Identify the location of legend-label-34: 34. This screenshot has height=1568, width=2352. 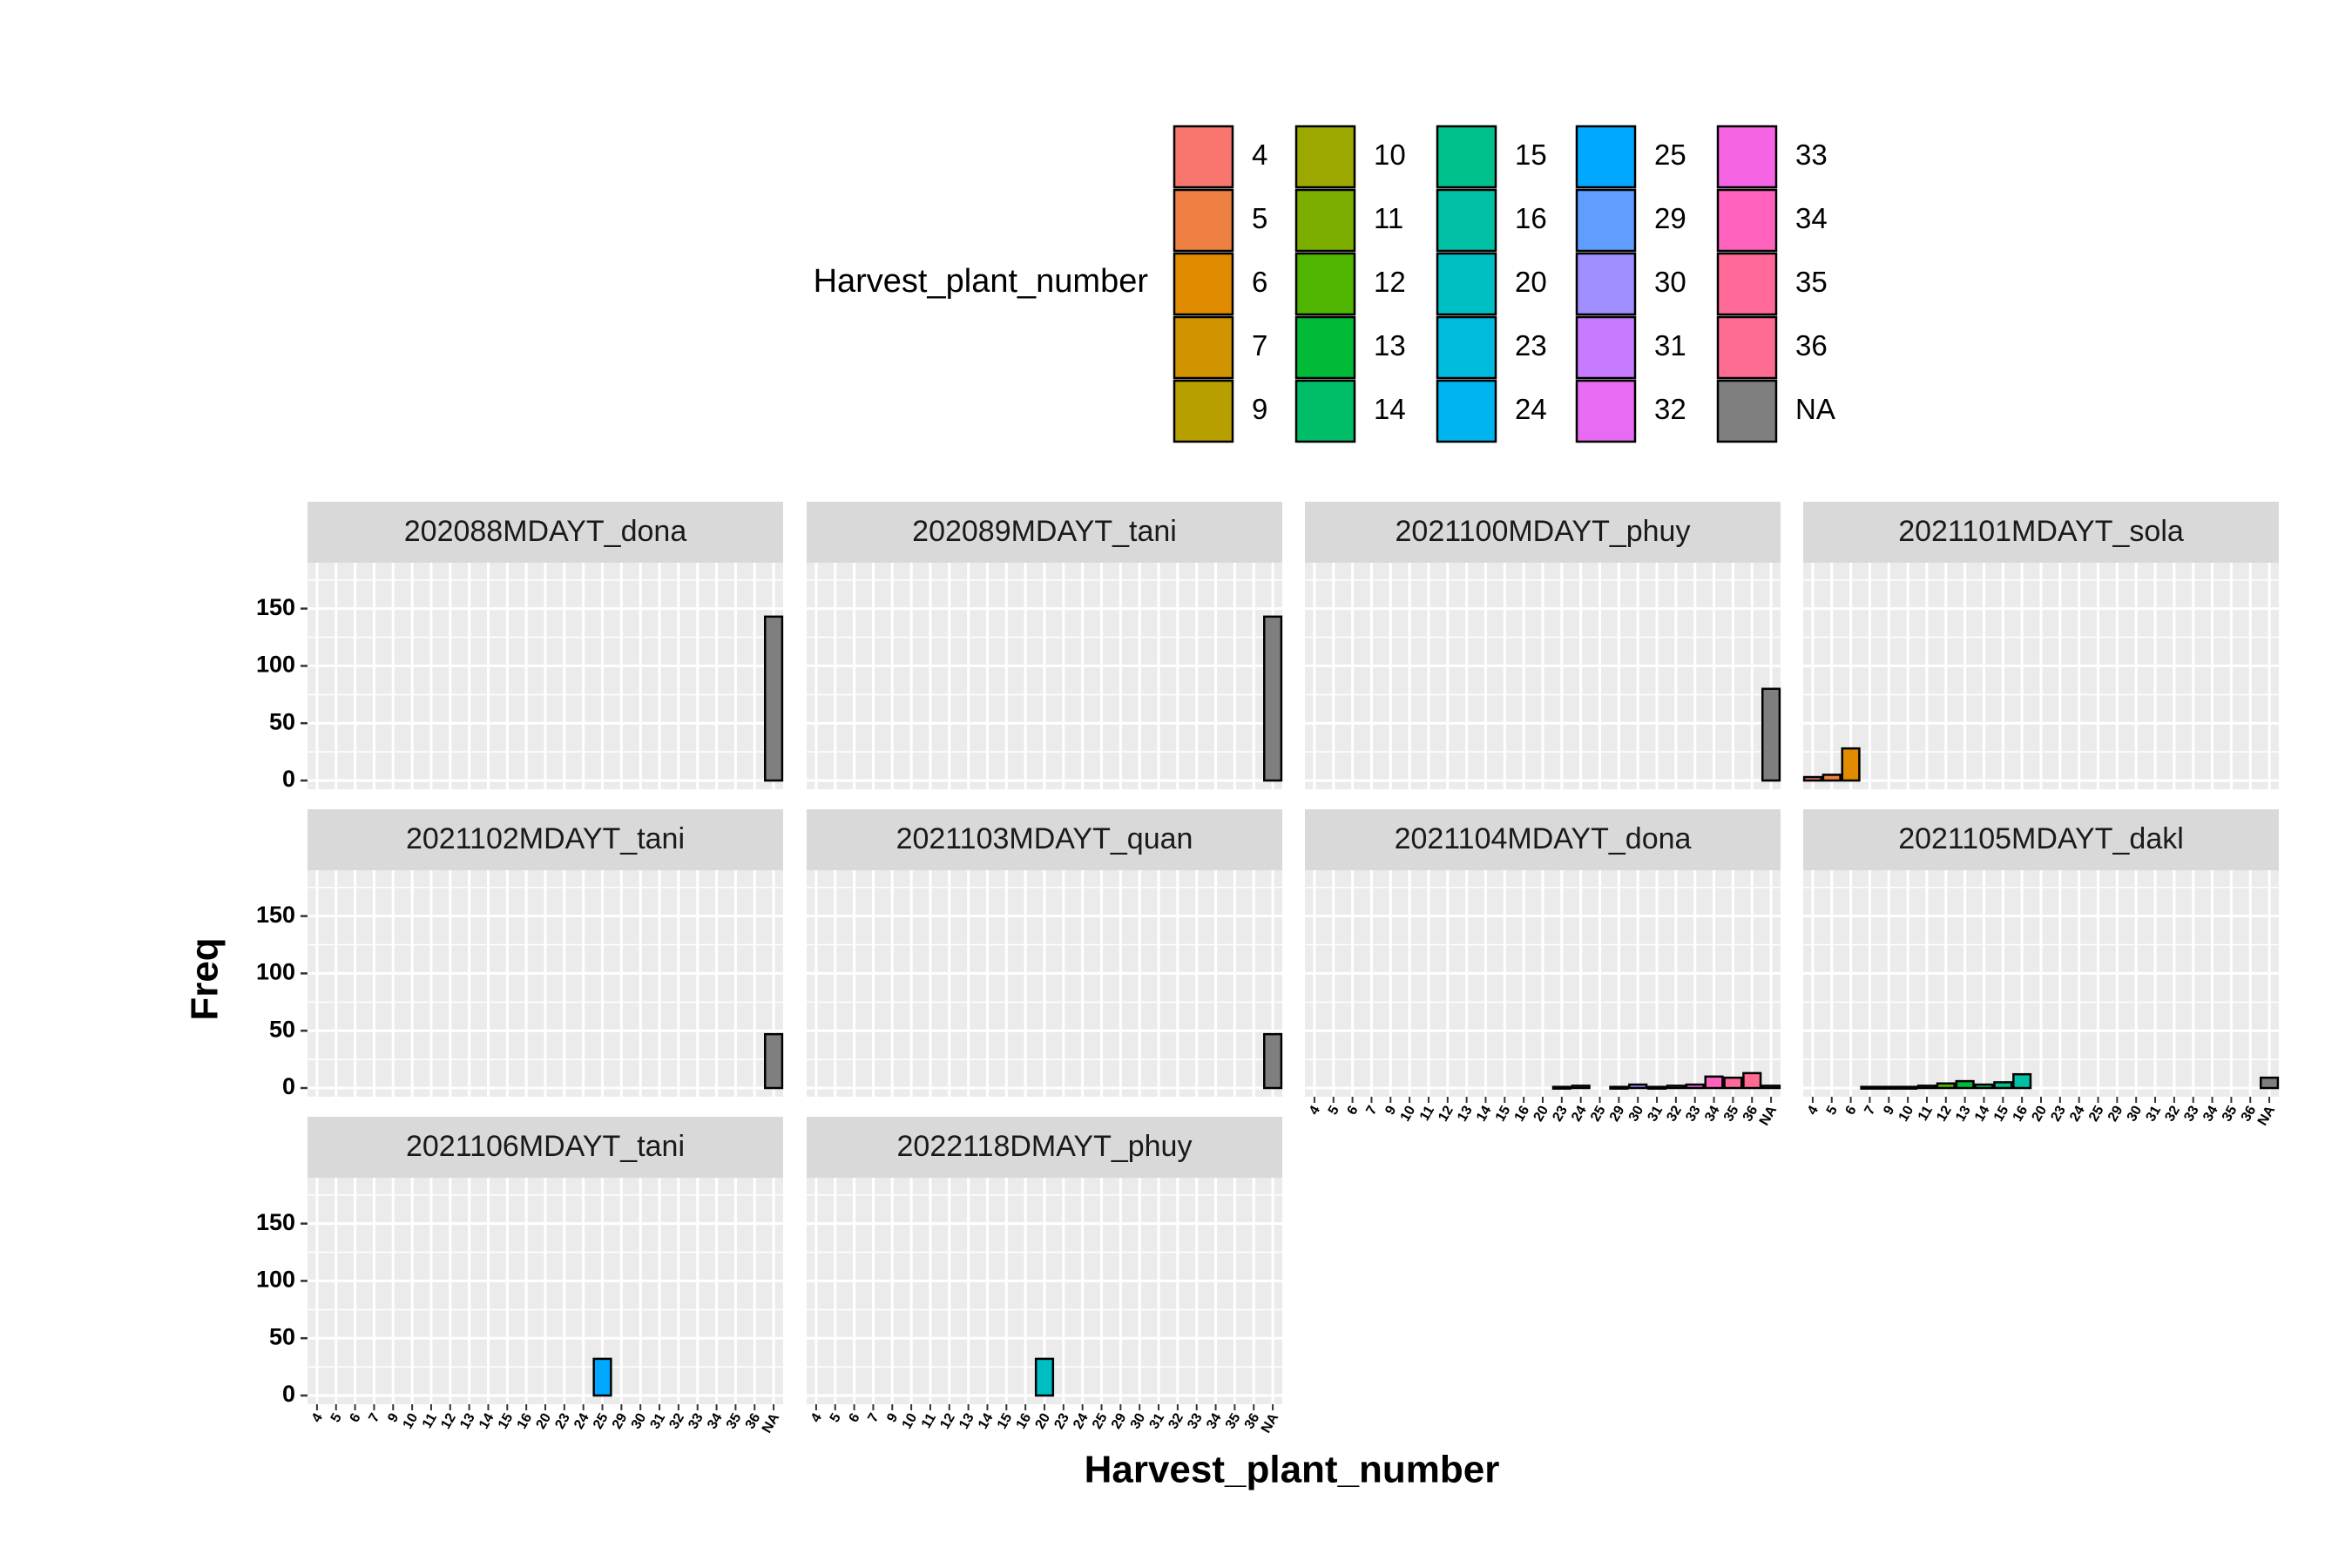
(1812, 218).